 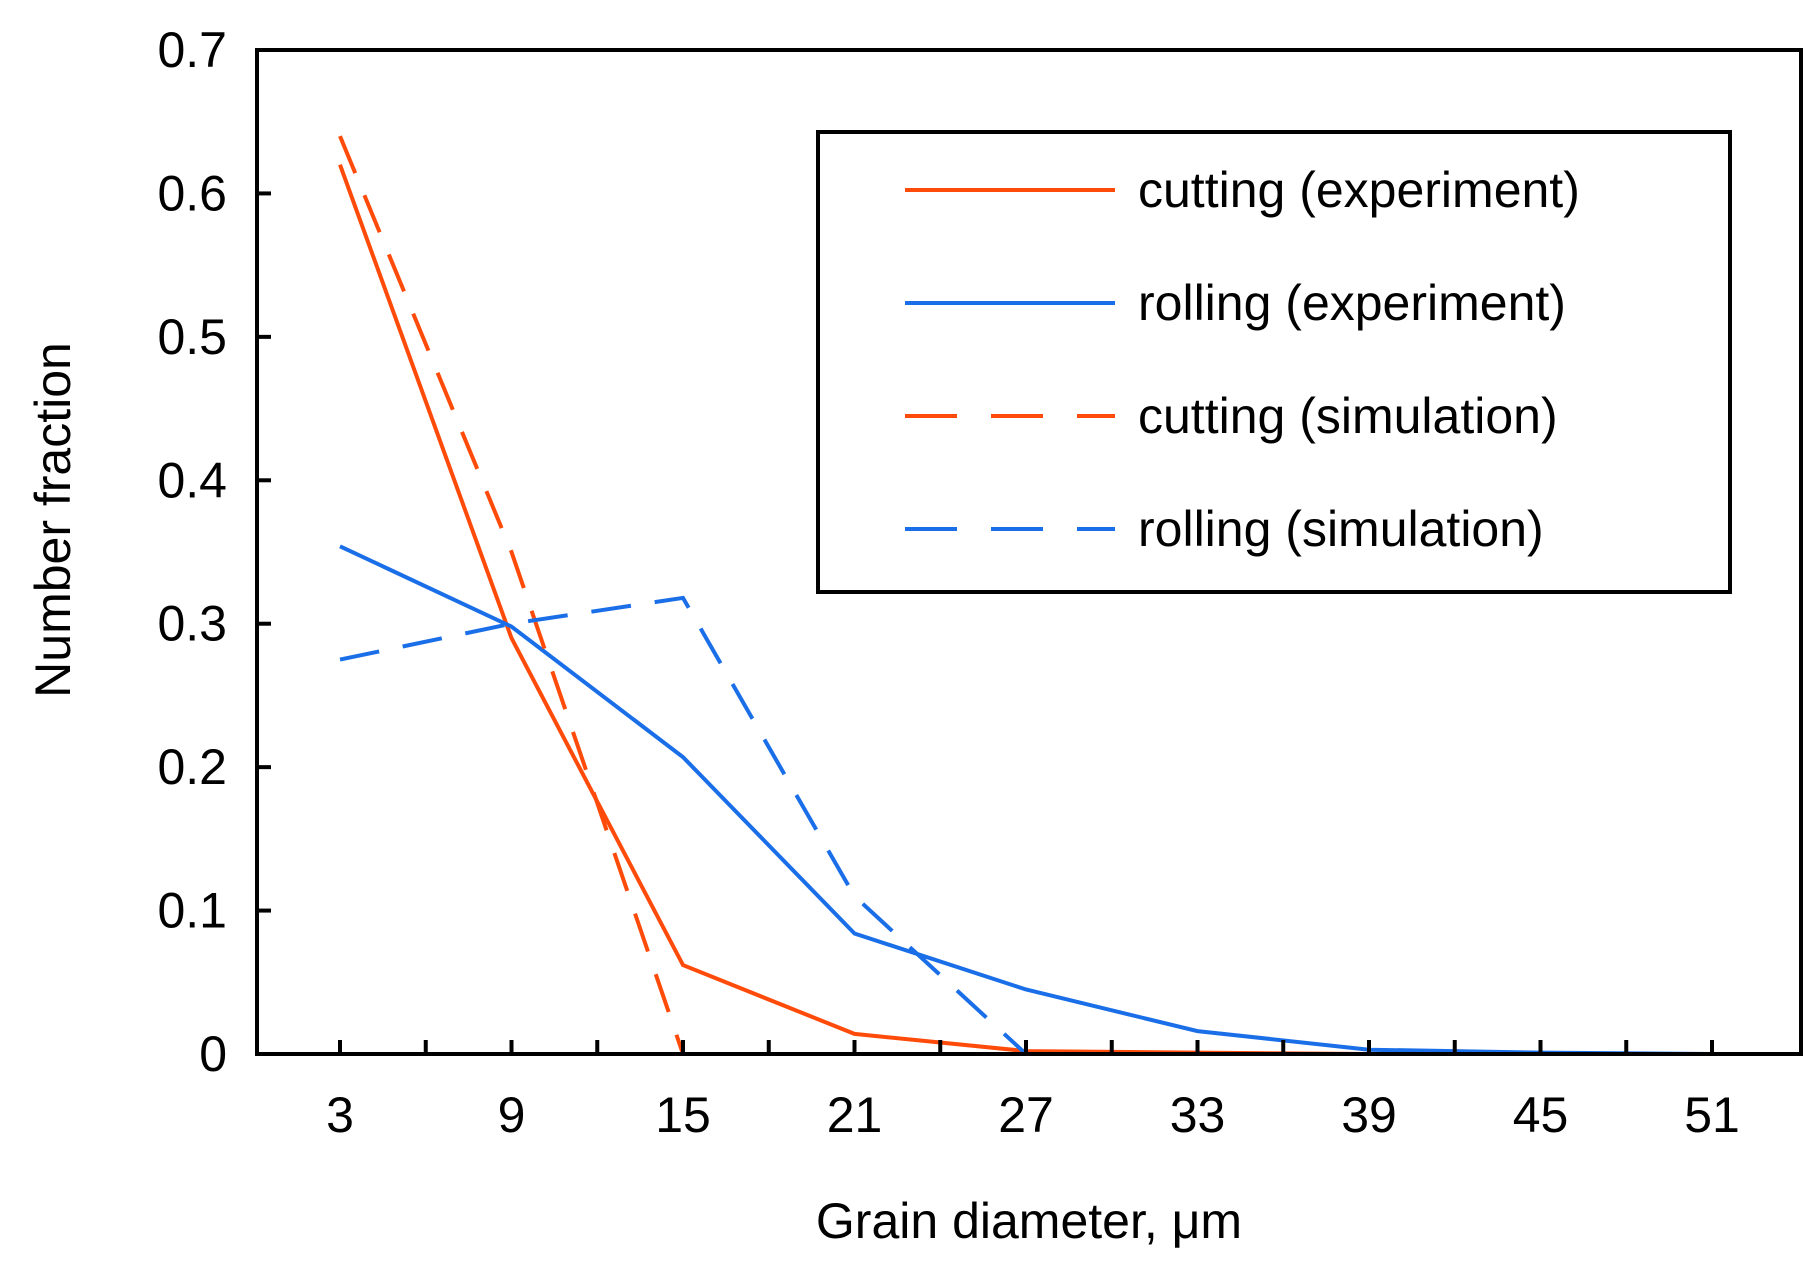 What do you see at coordinates (192, 911) in the screenshot?
I see `y-tick-label: 0.1` at bounding box center [192, 911].